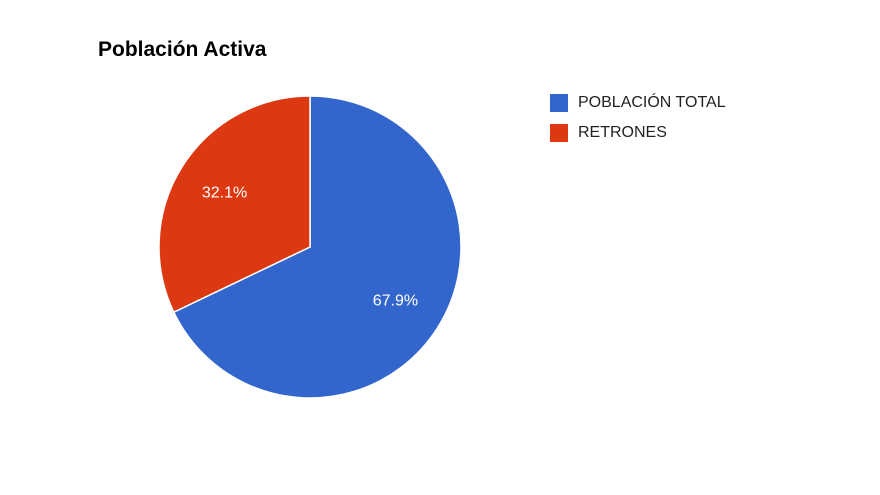 This screenshot has height=495, width=880. I want to click on legend-item-poblacion-total: POBLACIÓN TOTAL, so click(638, 103).